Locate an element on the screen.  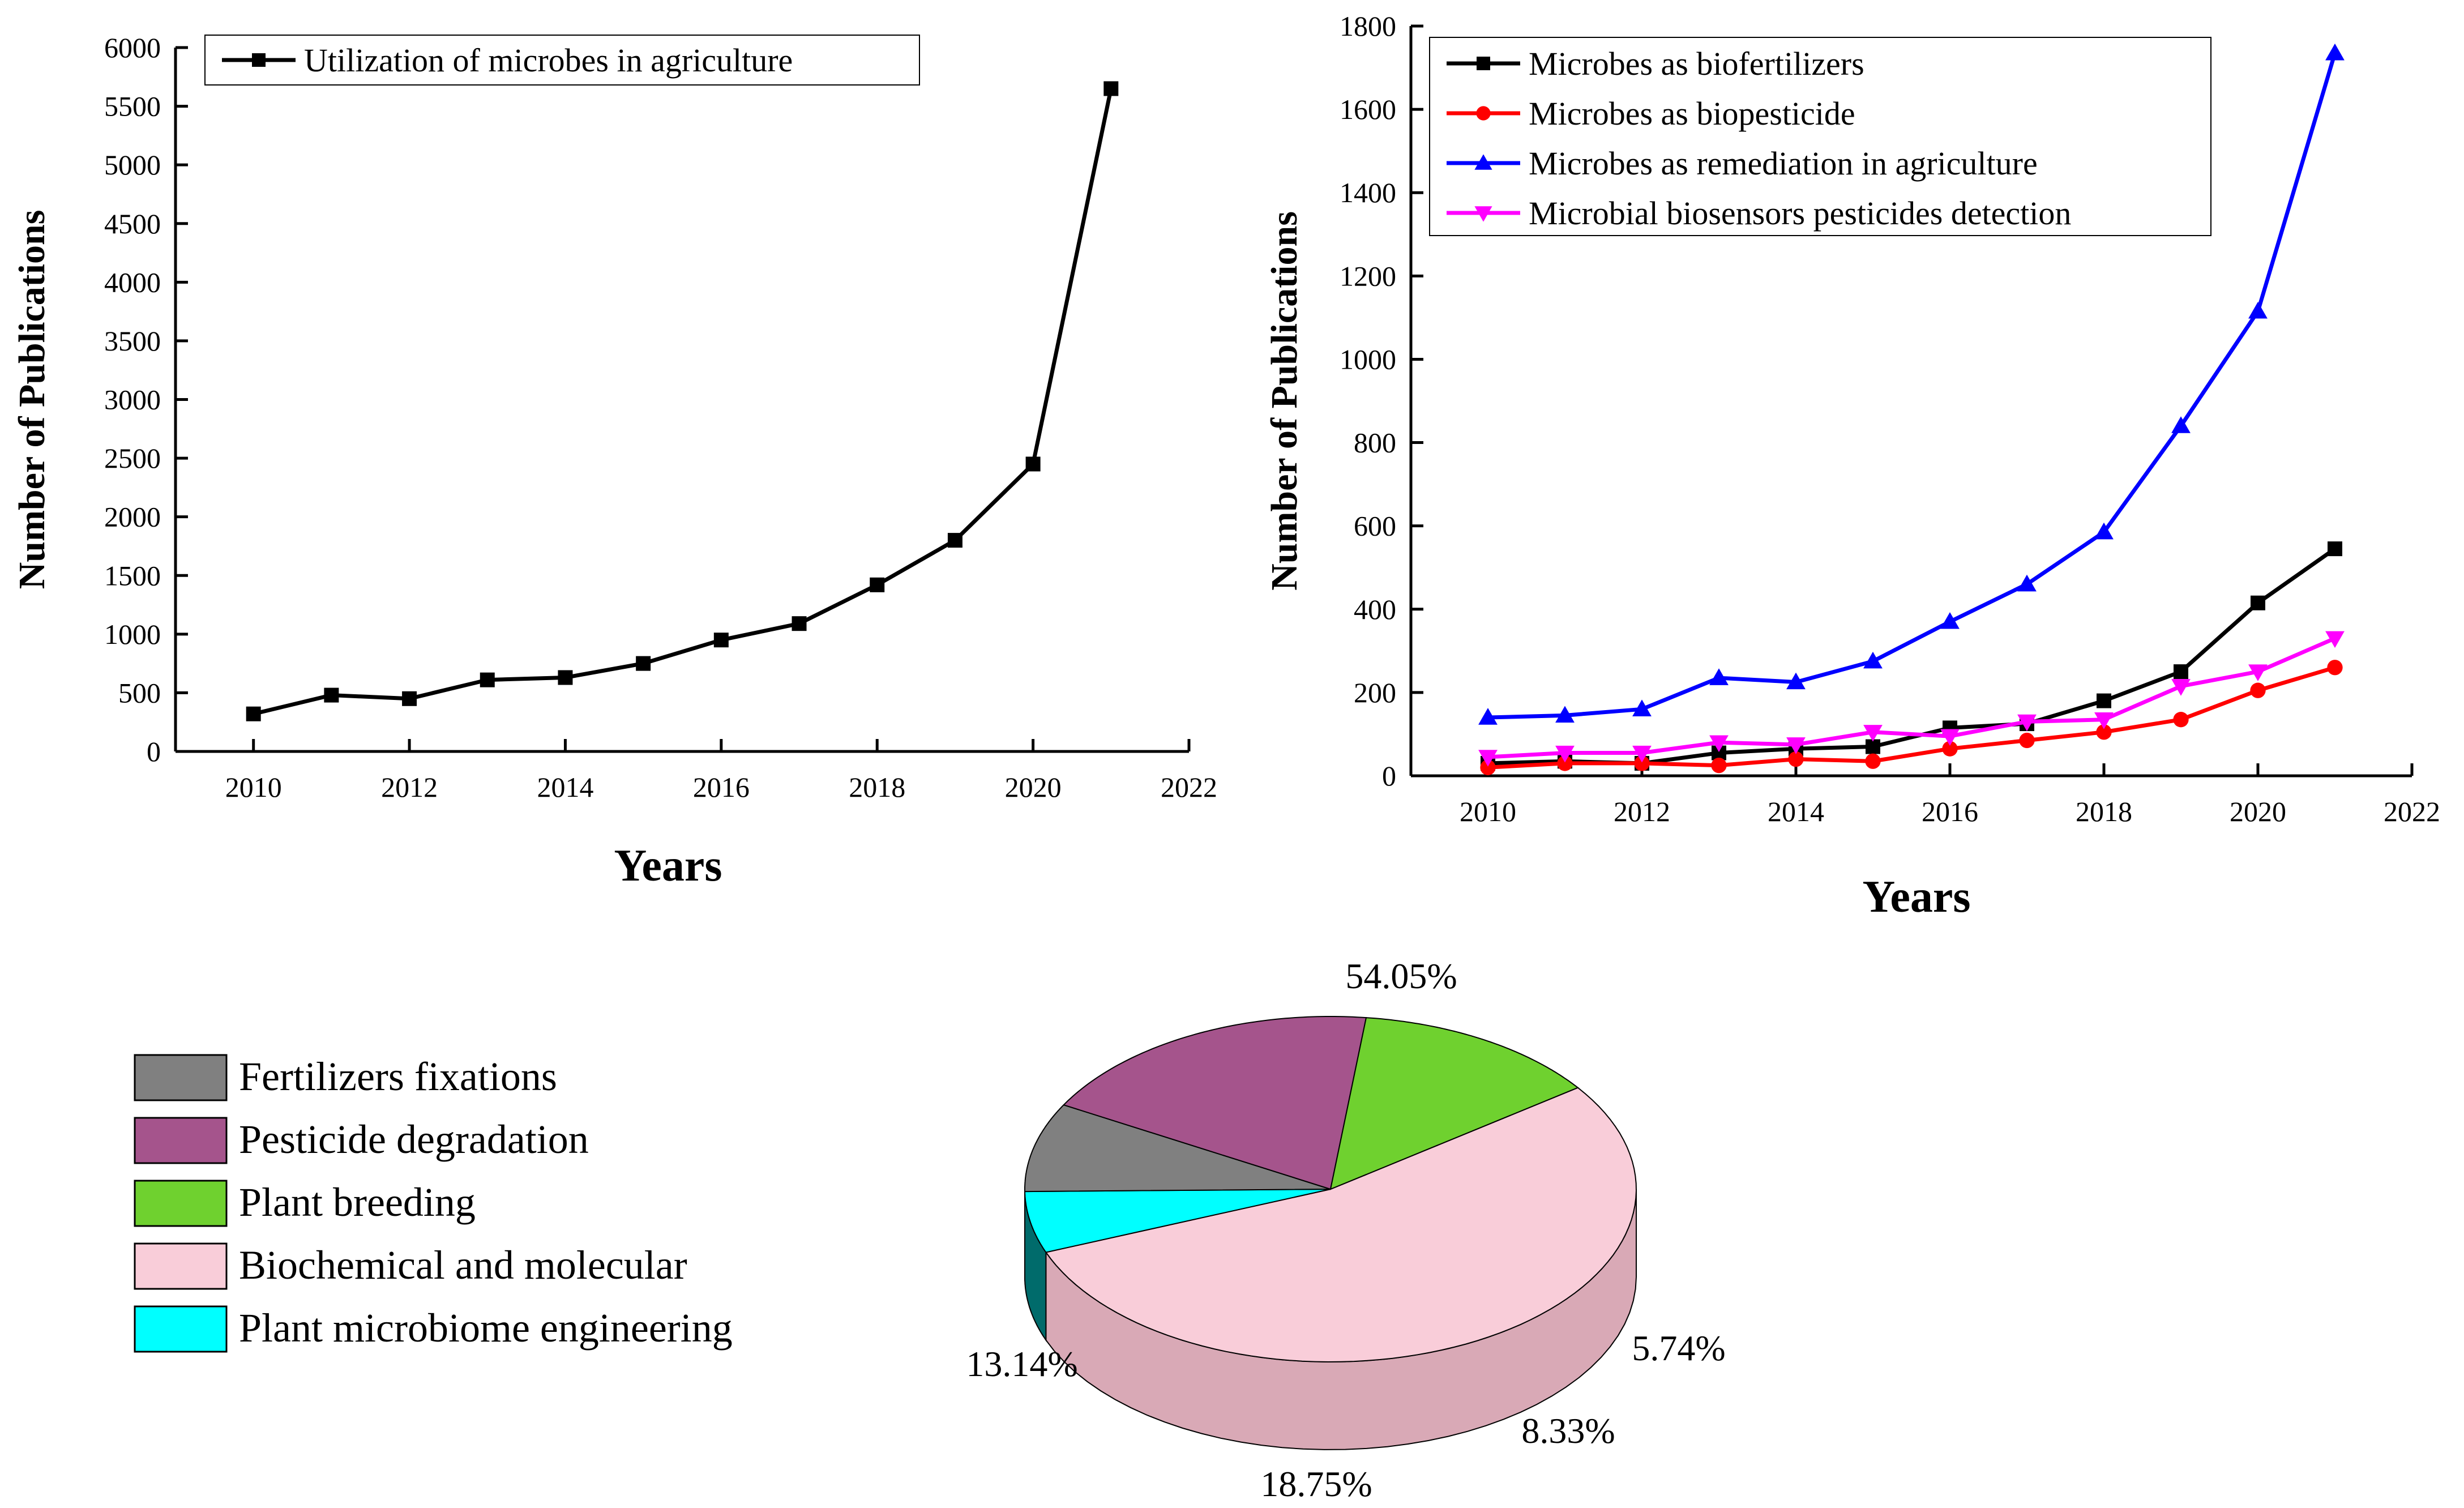
pie-legend-label: Pesticide degradation is located at coordinates (414, 1139).